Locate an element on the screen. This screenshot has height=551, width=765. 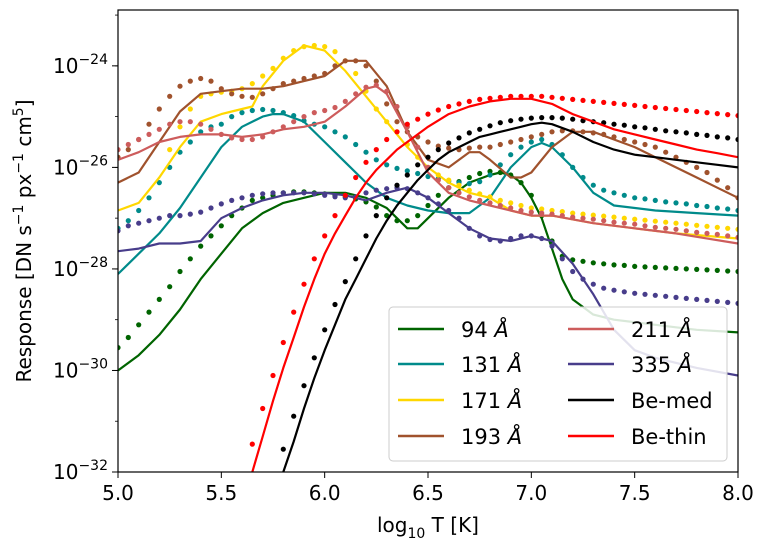
legend-label: Be-med is located at coordinates (672, 401).